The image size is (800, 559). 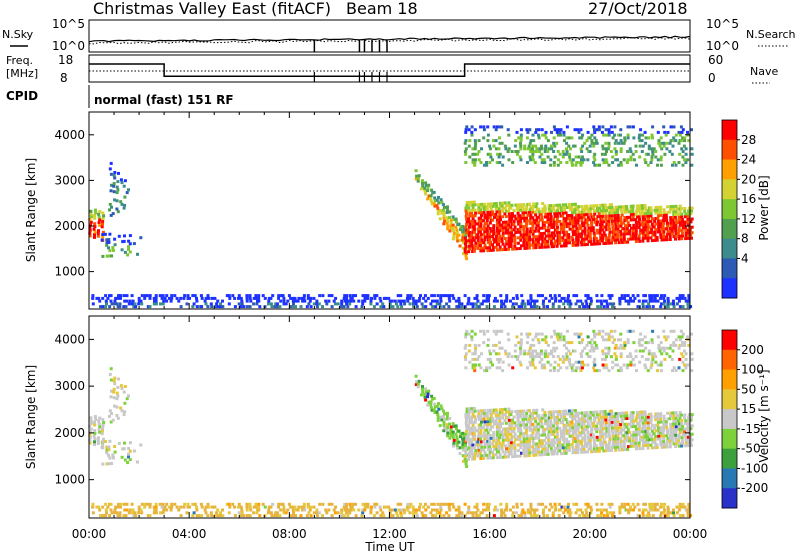 What do you see at coordinates (764, 415) in the screenshot?
I see `velocity-colorbar-label: Velocity [m s⁻¹]` at bounding box center [764, 415].